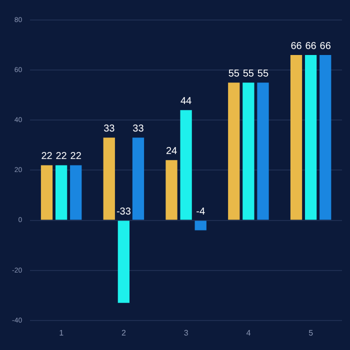 This screenshot has width=350, height=350. What do you see at coordinates (201, 212) in the screenshot?
I see `data-label: -4` at bounding box center [201, 212].